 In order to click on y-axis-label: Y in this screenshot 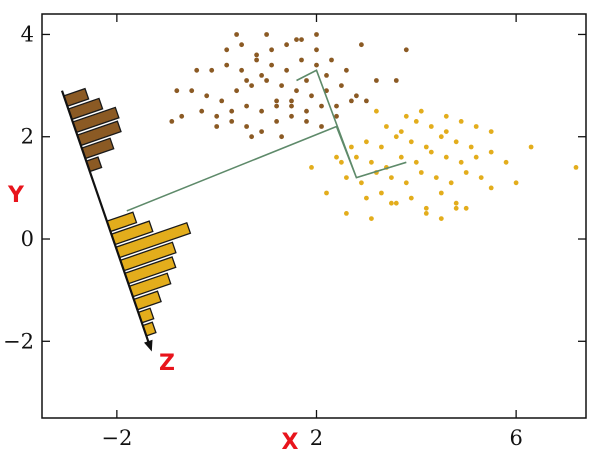, I will do `click(16, 195)`.